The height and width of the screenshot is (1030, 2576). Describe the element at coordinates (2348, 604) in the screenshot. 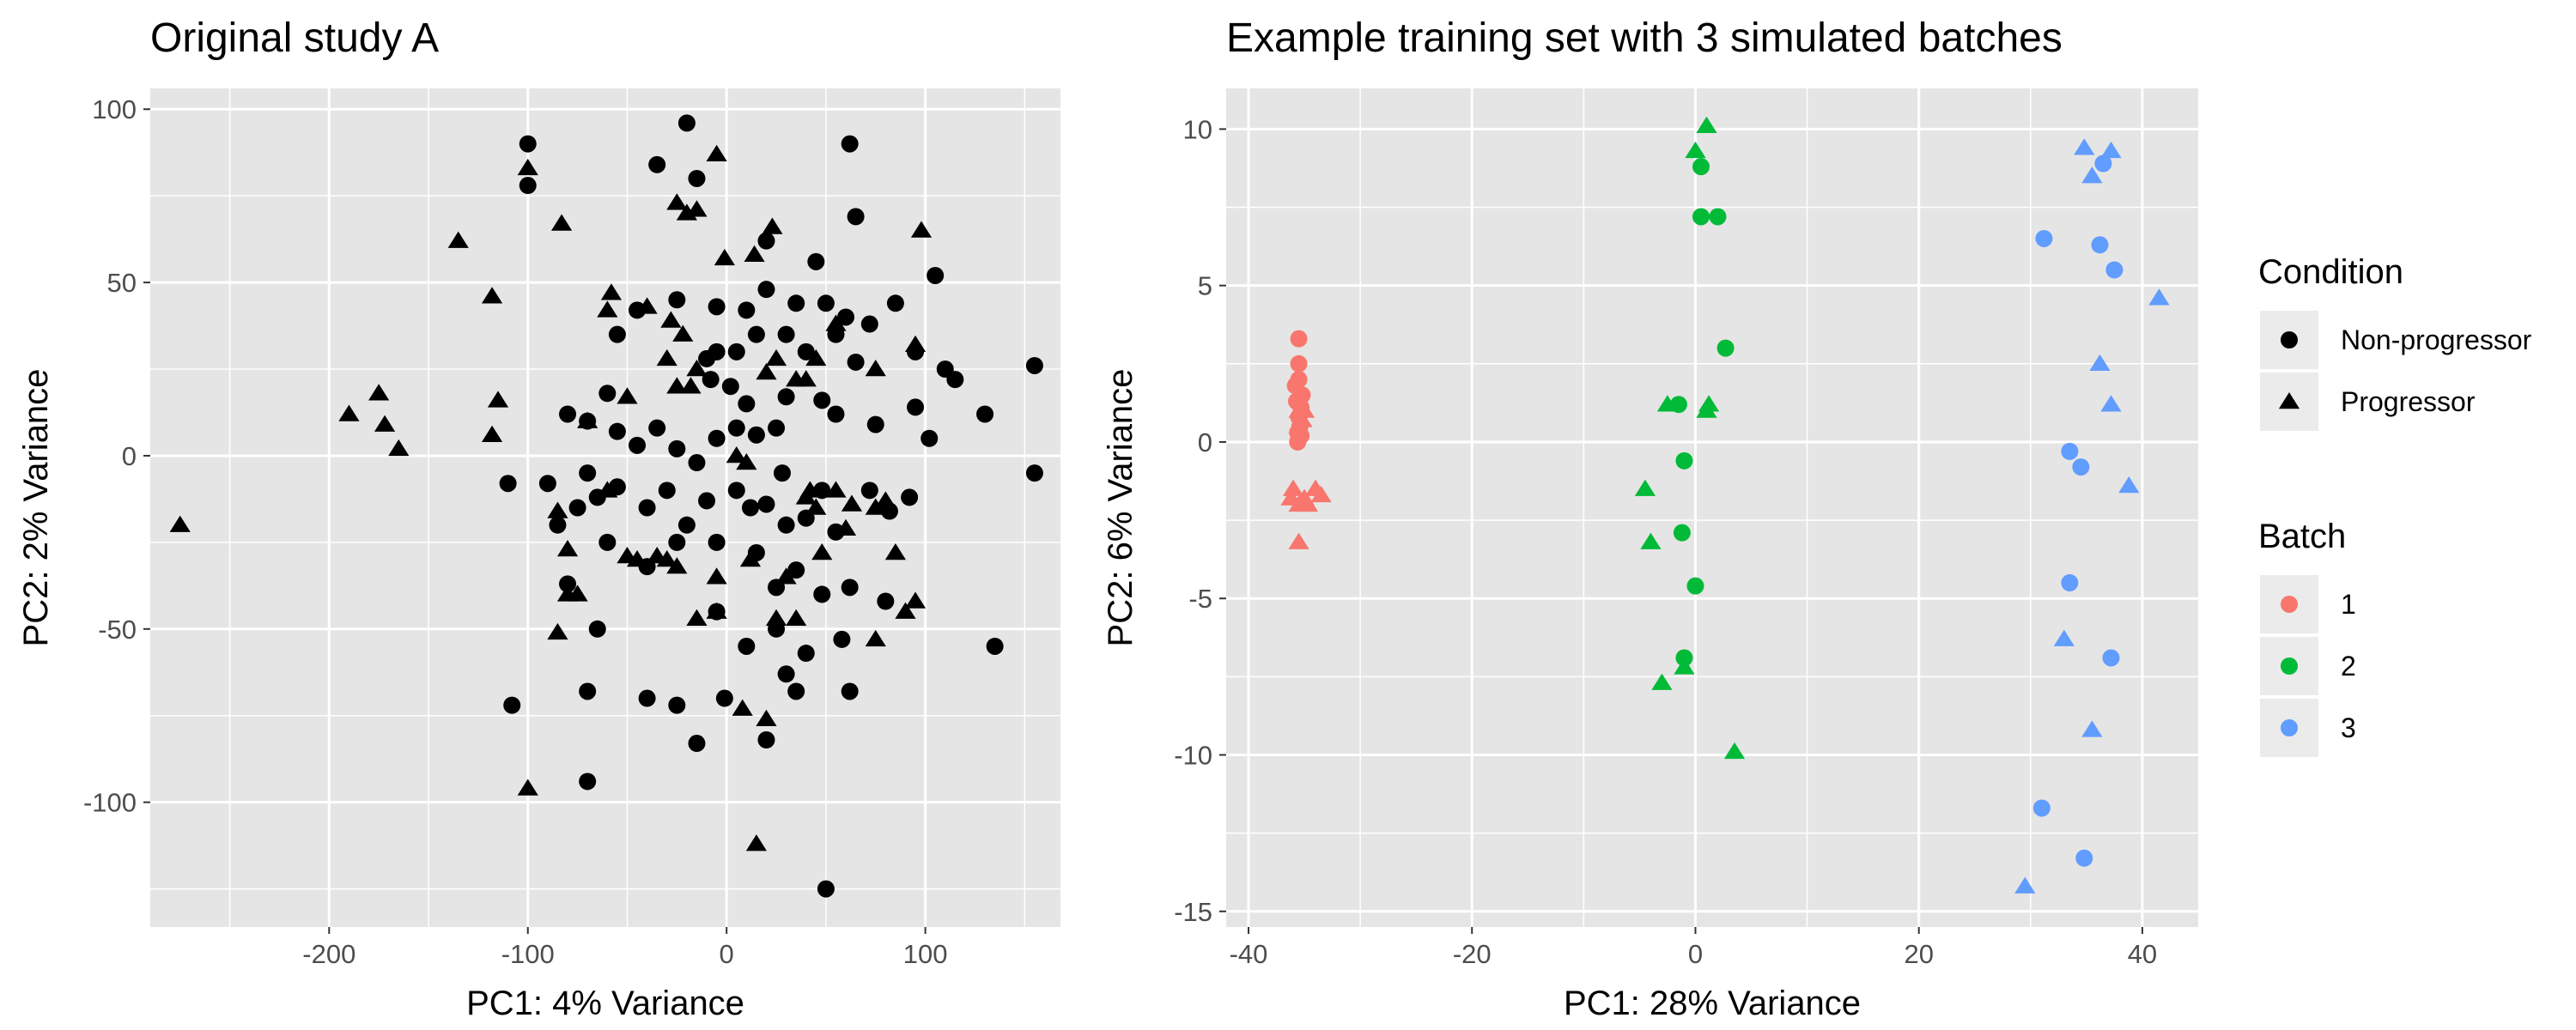

I see `legend-label: 1` at that location.